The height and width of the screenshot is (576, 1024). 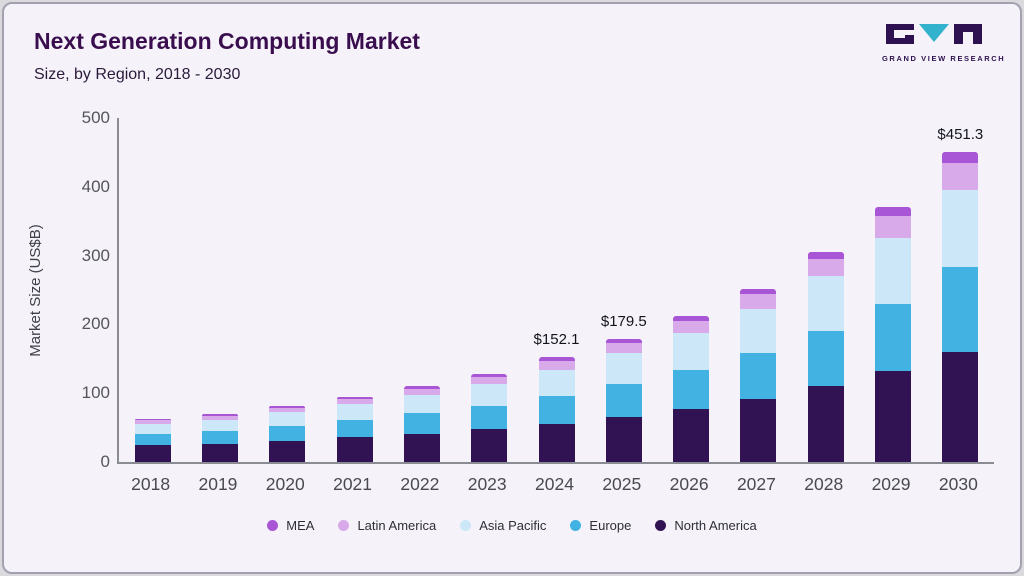 I want to click on y-tick-label: 400, so click(x=95, y=186).